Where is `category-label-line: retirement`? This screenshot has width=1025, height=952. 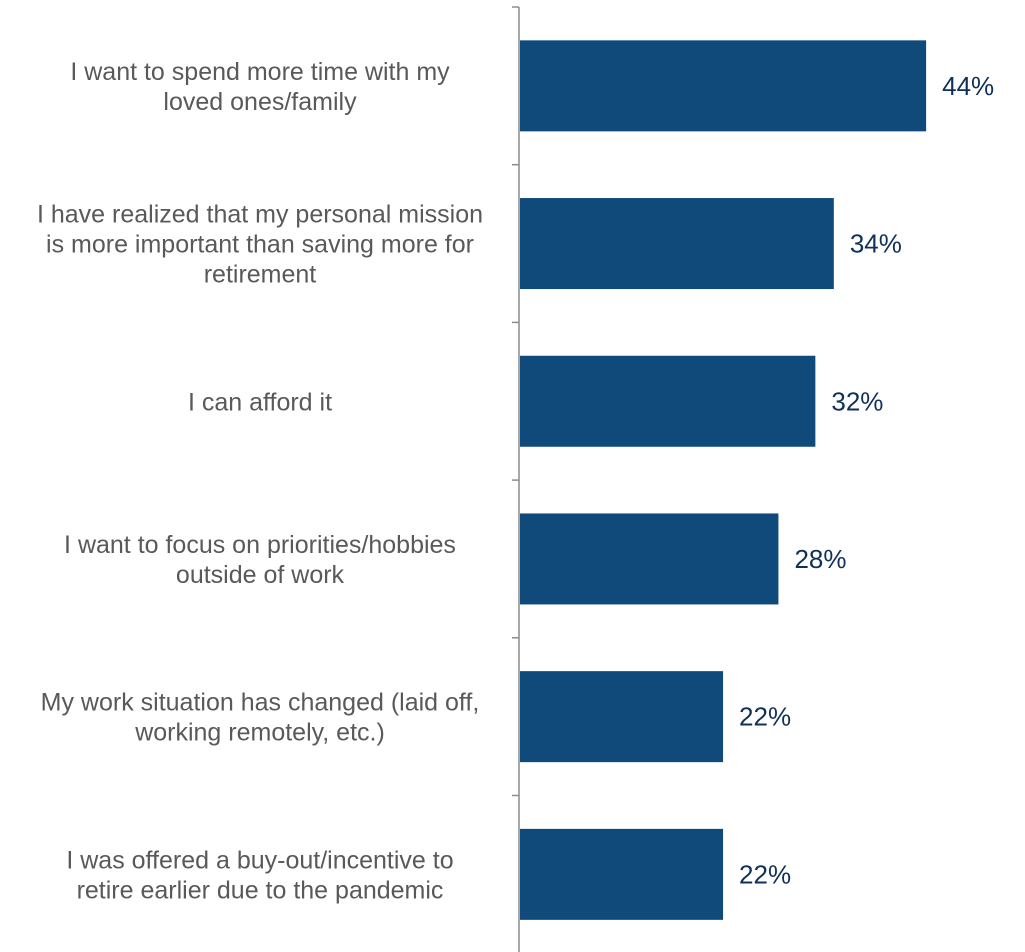
category-label-line: retirement is located at coordinates (260, 275).